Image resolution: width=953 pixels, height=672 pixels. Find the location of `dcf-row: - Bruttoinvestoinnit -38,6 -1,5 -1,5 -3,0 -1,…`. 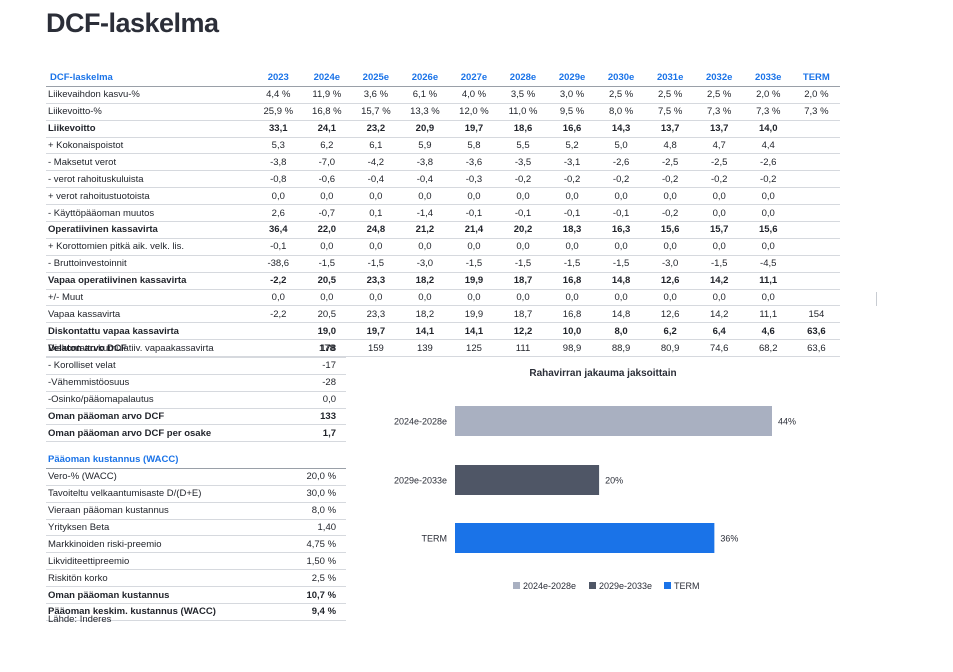

dcf-row: - Bruttoinvestoinnit -38,6 -1,5 -1,5 -3,0 -1,… is located at coordinates (443, 264).